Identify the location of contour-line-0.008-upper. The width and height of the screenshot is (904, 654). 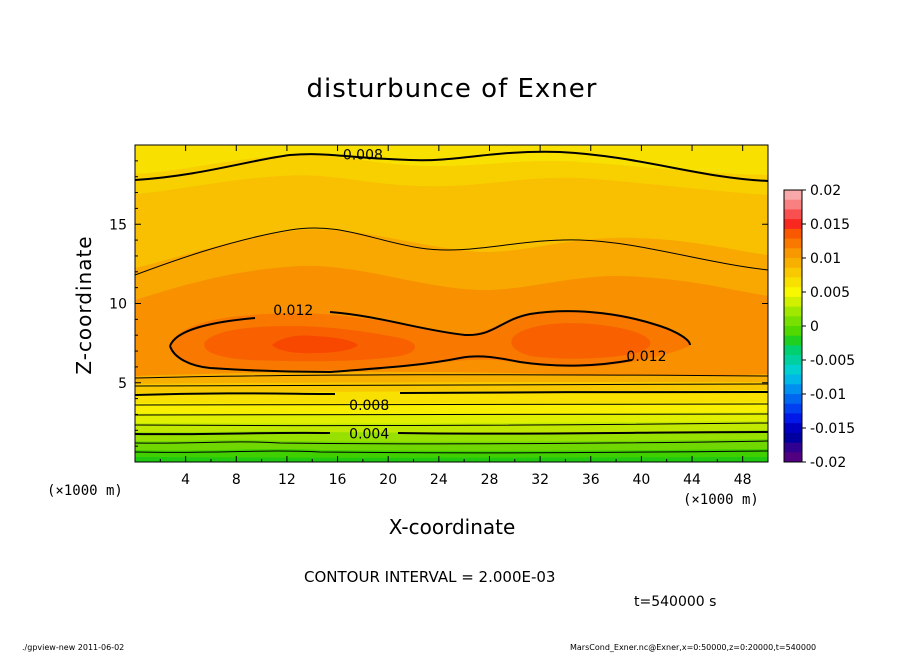
(451, 166).